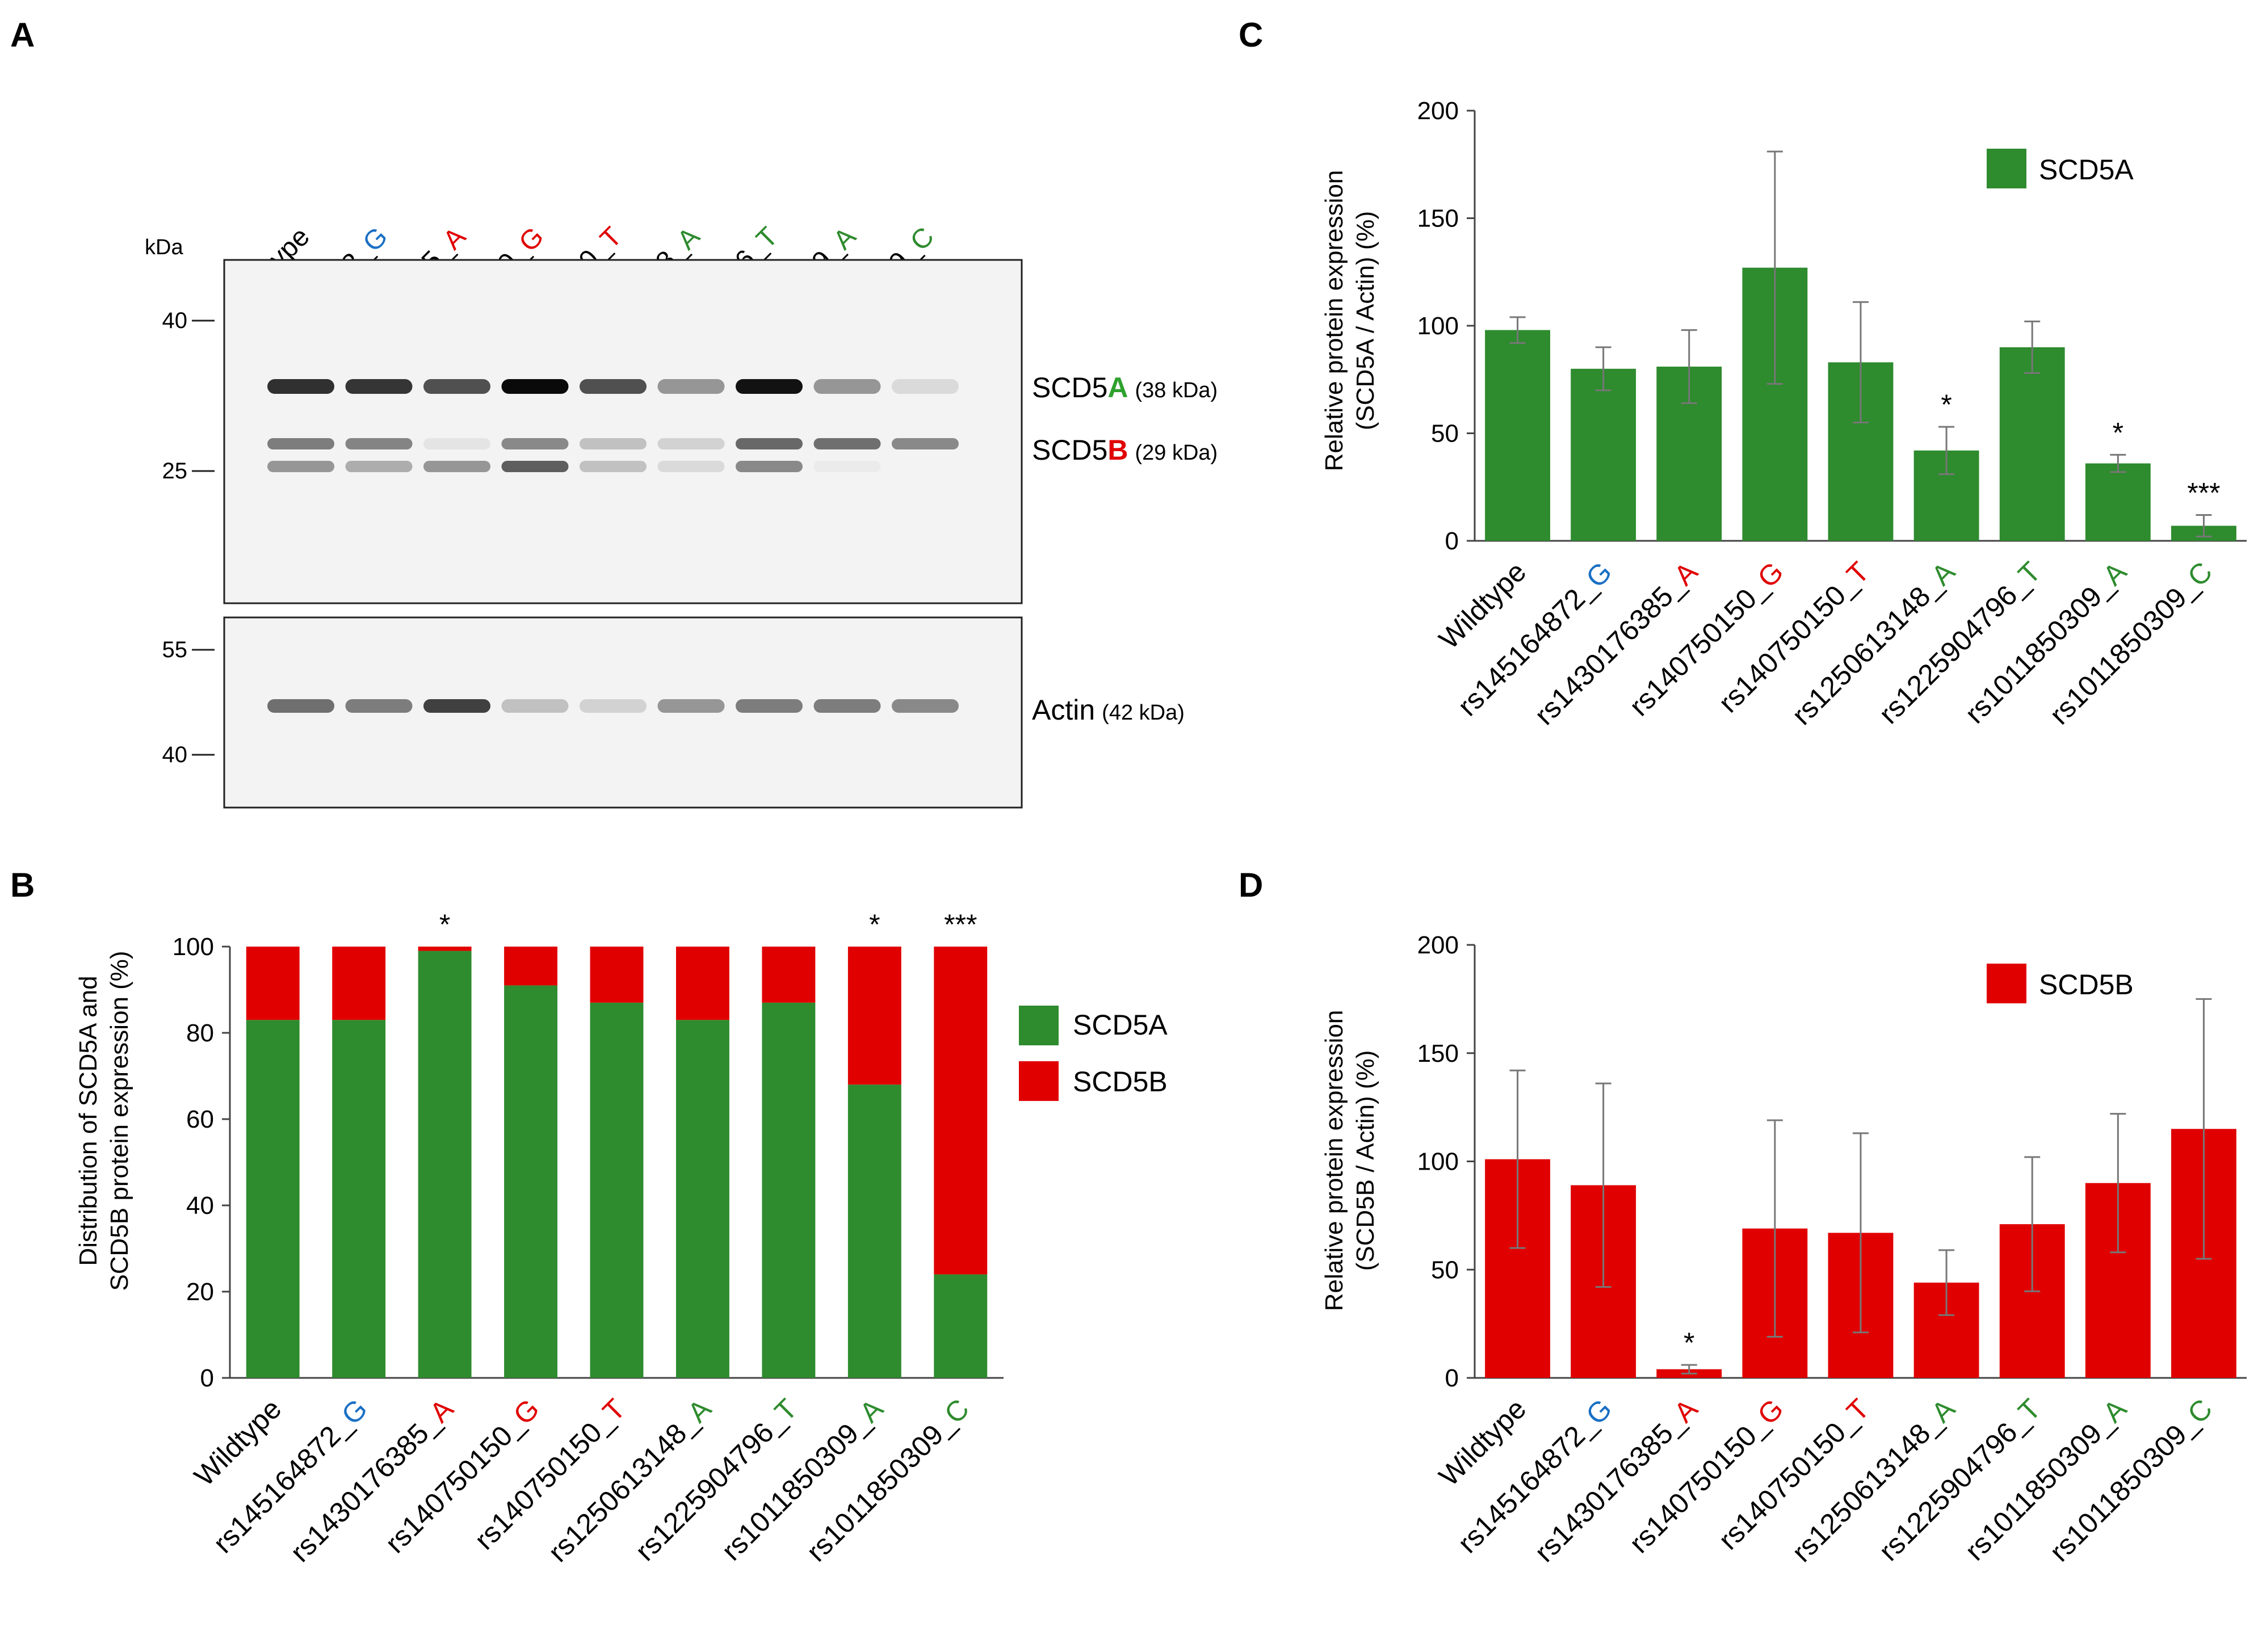  I want to click on chart-b-bar-scd5b-rs1011850309-a, so click(874, 1016).